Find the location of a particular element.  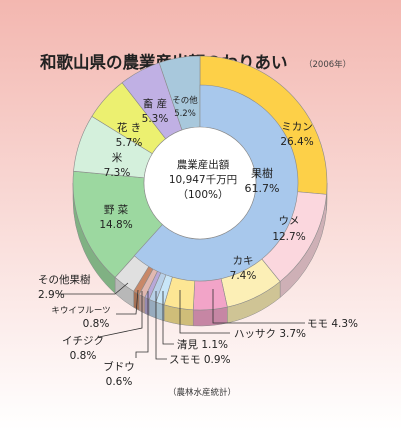

leader-momo is located at coordinates (258, 306).